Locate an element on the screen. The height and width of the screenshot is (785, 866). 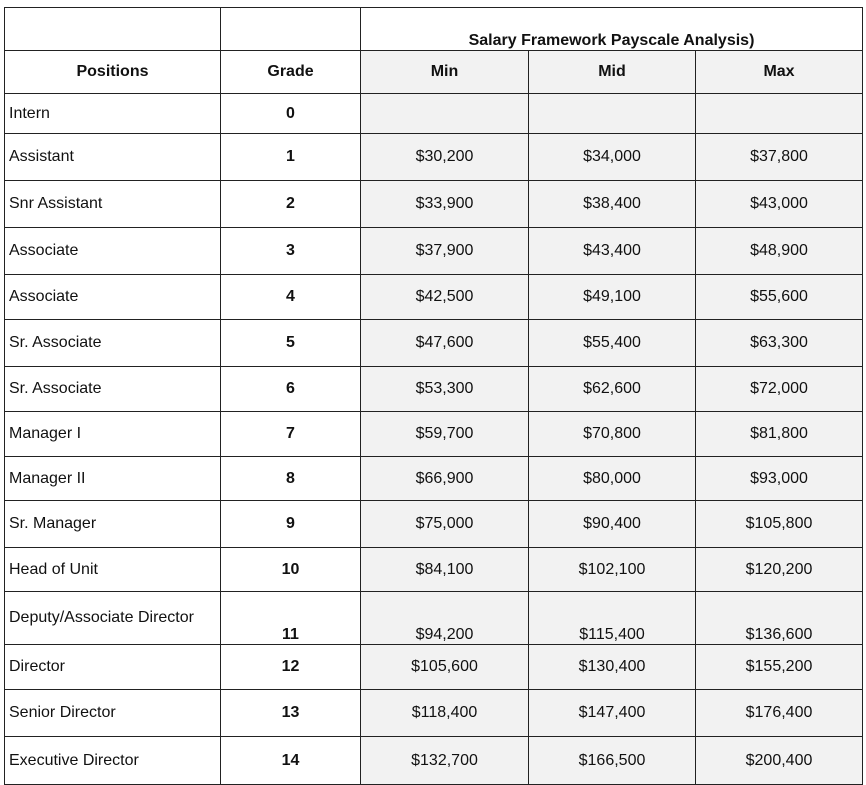
position-cell: Deputy/Associate Director is located at coordinates (112, 618).